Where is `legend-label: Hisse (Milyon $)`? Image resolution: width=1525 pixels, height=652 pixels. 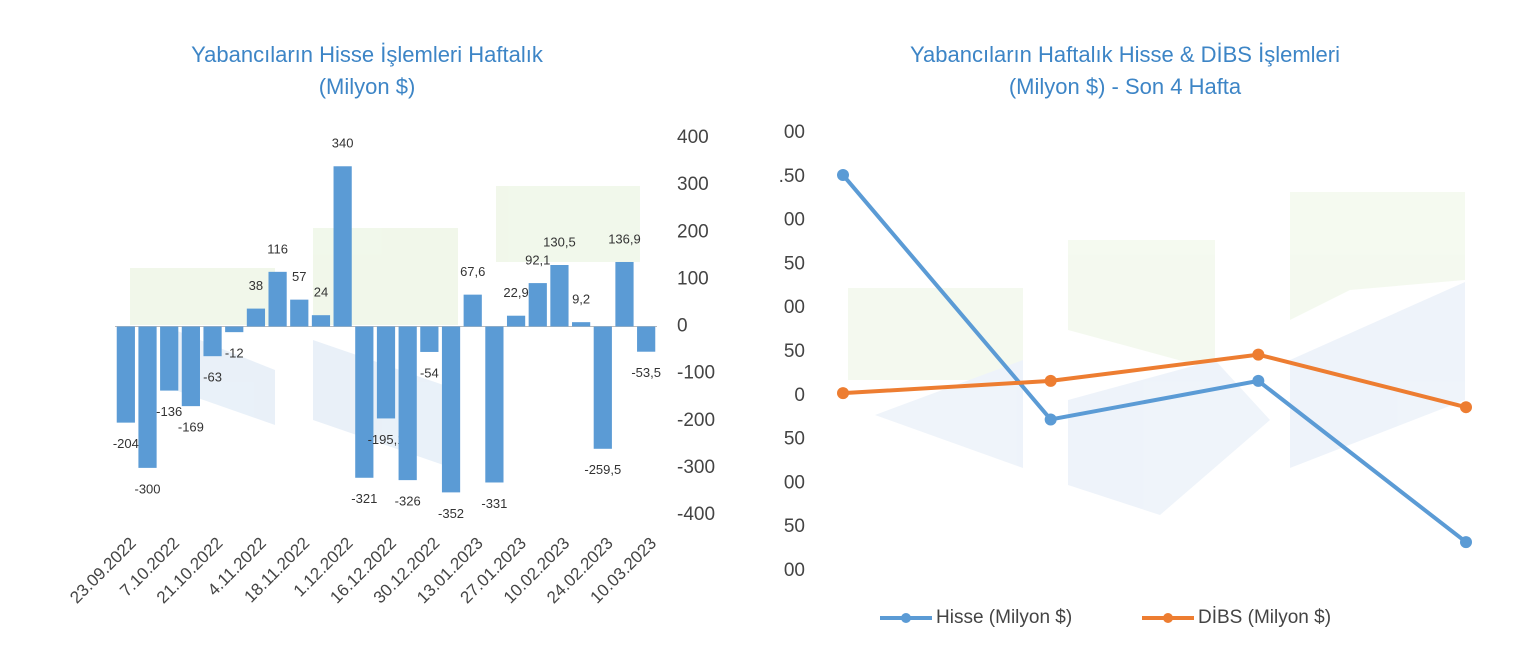
legend-label: Hisse (Milyon $) is located at coordinates (1004, 617).